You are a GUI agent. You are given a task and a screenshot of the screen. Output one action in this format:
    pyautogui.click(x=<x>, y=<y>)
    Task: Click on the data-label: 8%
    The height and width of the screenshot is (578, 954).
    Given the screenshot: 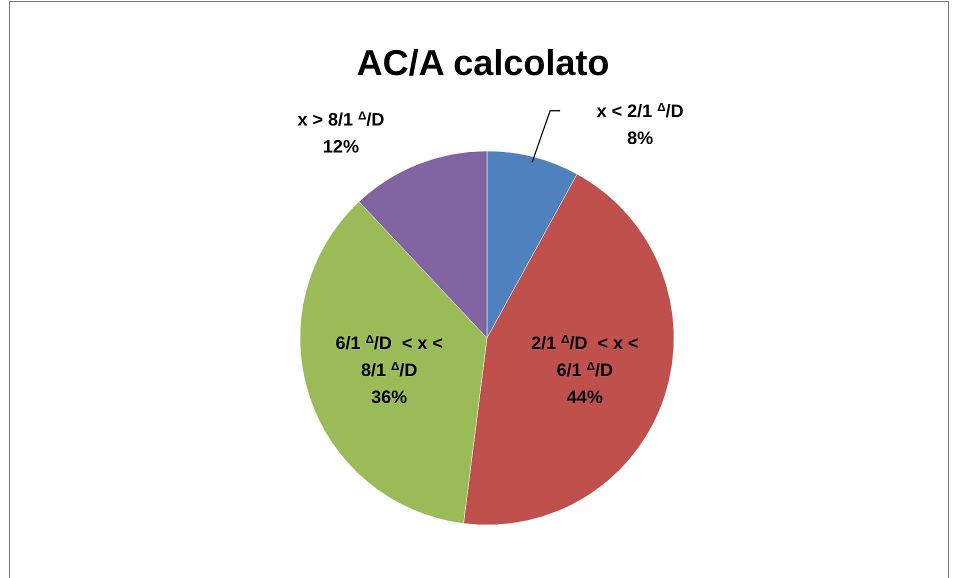 What is the action you would take?
    pyautogui.click(x=640, y=138)
    